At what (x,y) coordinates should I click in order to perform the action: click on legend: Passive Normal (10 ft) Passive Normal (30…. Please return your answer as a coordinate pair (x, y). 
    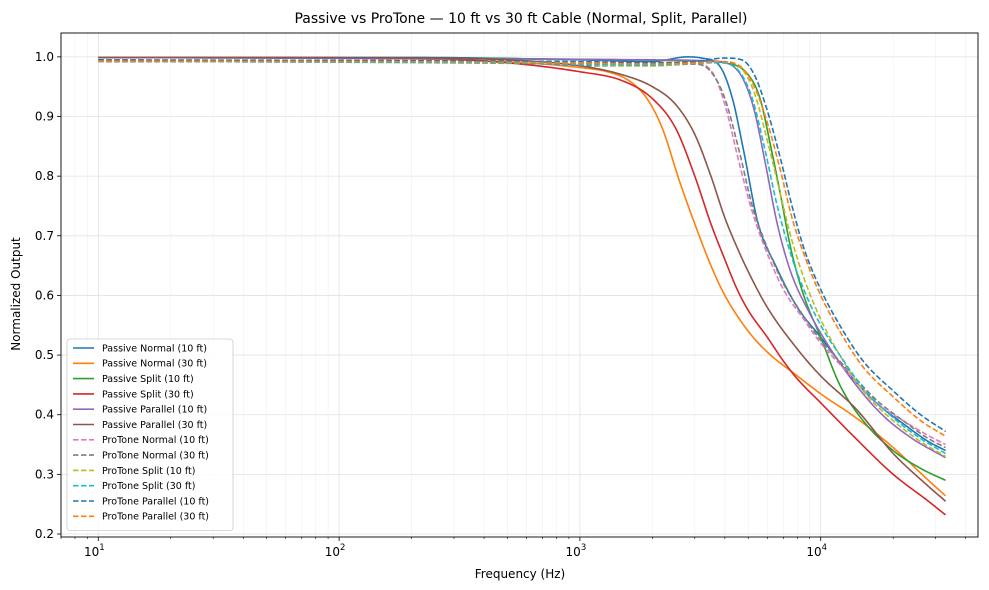
    Looking at the image, I should click on (150, 435).